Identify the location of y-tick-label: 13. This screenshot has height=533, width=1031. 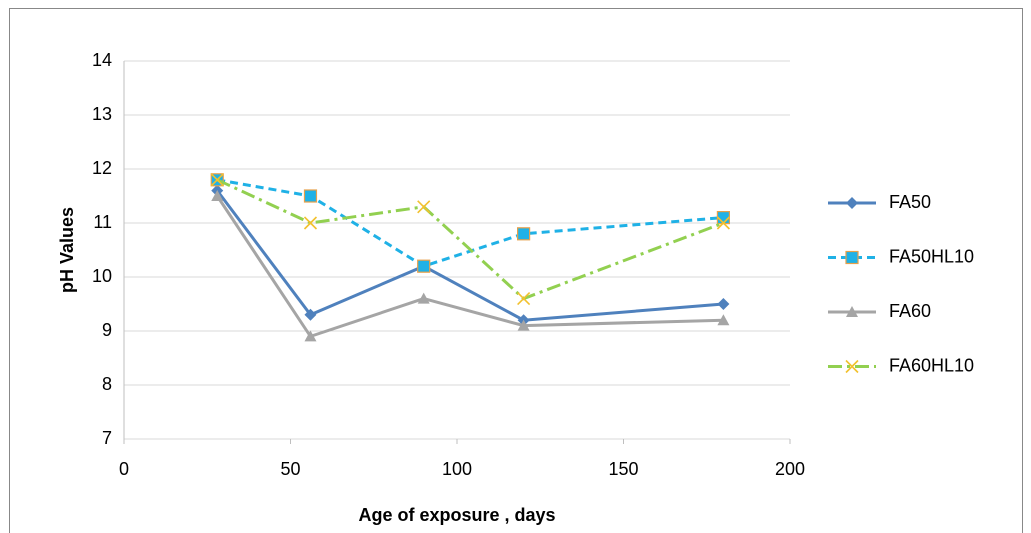
(102, 114).